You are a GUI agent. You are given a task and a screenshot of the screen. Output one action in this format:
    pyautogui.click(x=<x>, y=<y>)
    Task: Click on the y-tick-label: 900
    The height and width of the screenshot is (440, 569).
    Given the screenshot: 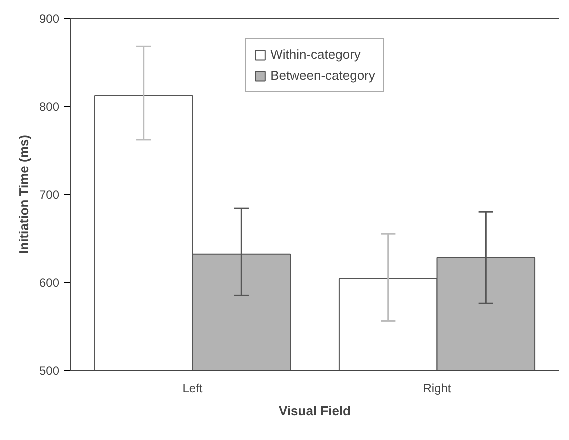 What is the action you would take?
    pyautogui.click(x=49, y=19)
    